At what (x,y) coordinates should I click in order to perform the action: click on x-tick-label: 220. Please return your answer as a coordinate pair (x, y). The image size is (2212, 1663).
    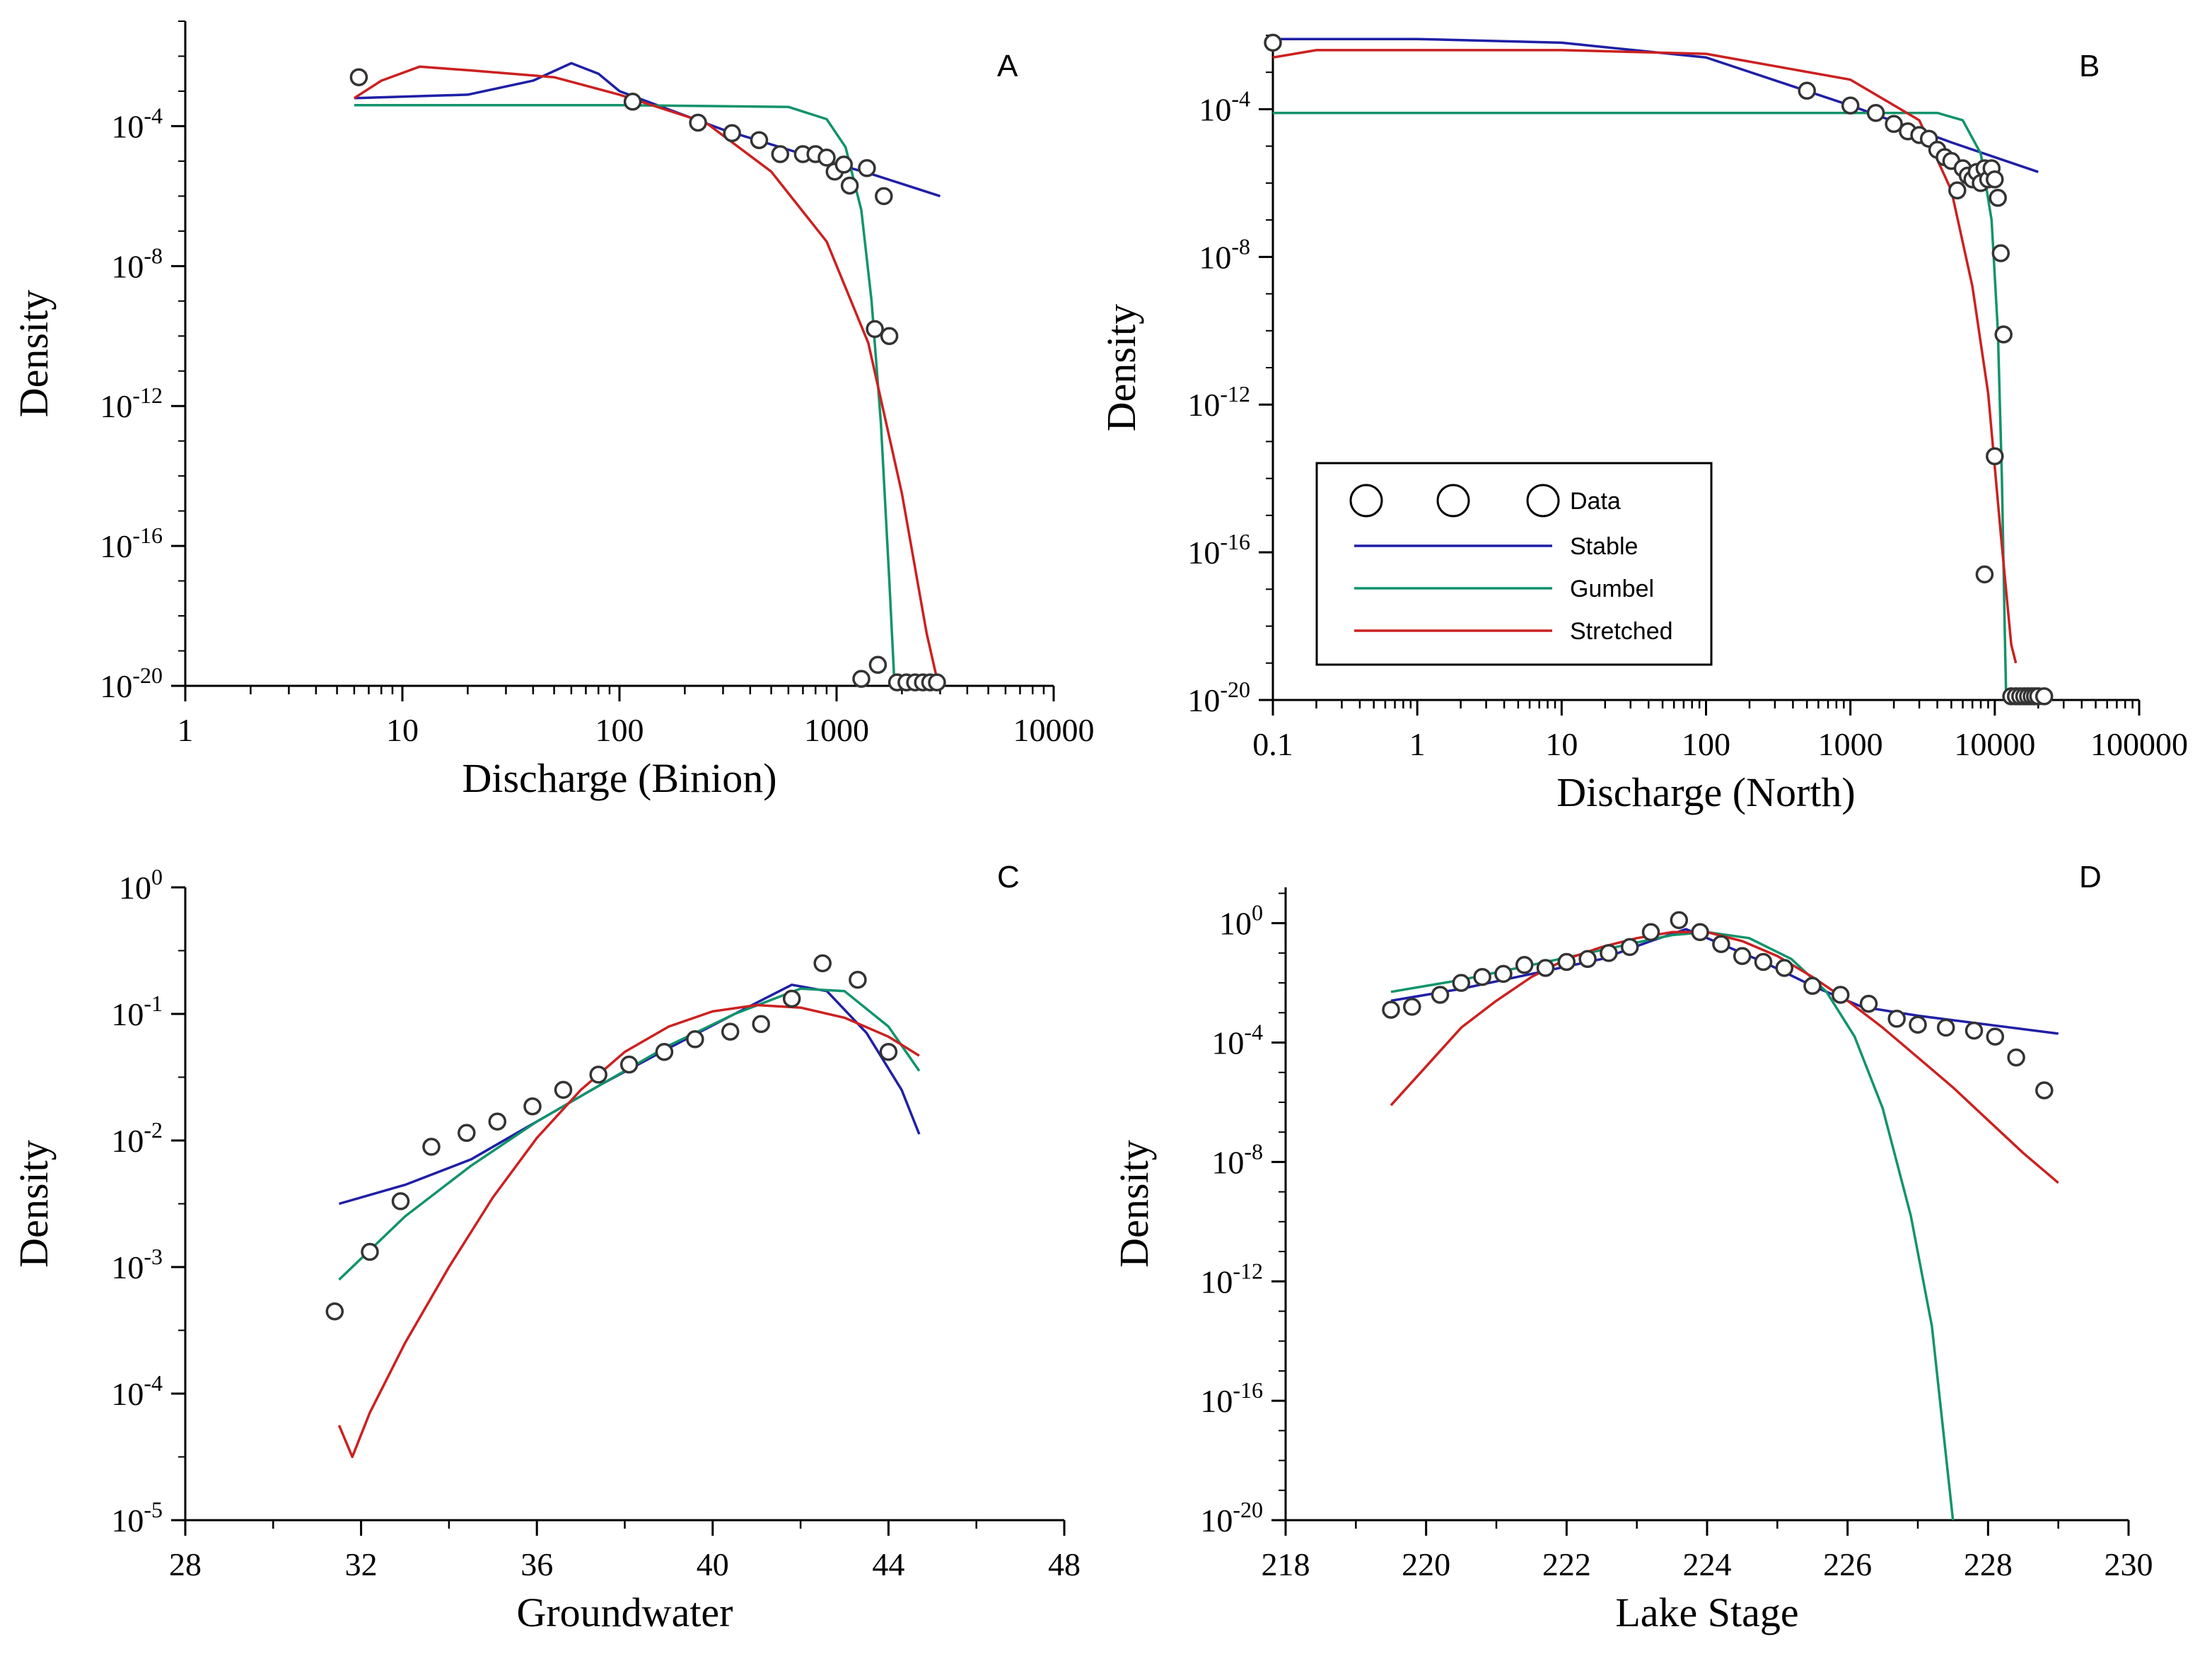
    Looking at the image, I should click on (1426, 1564).